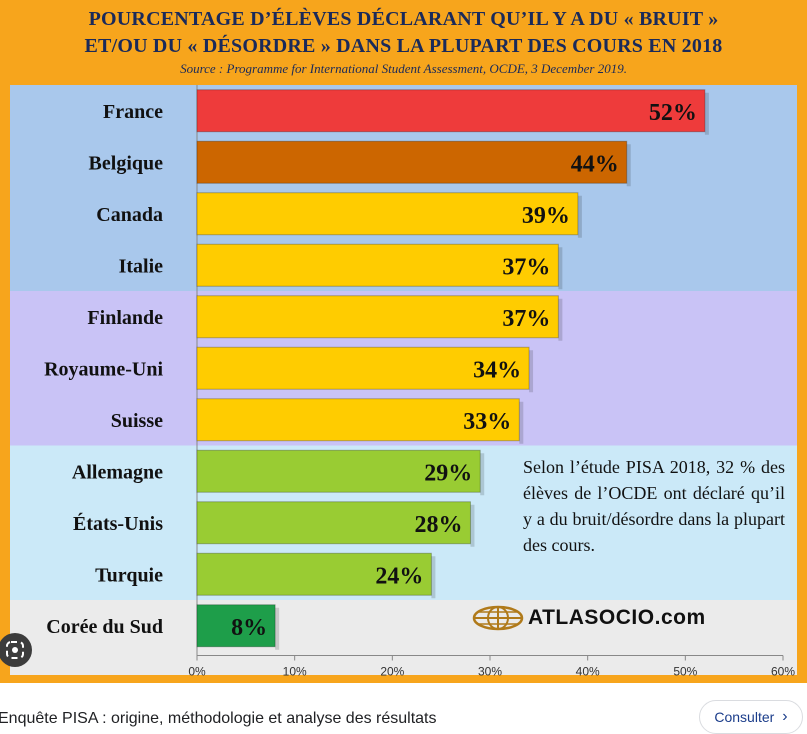  I want to click on globe-icon, so click(498, 618).